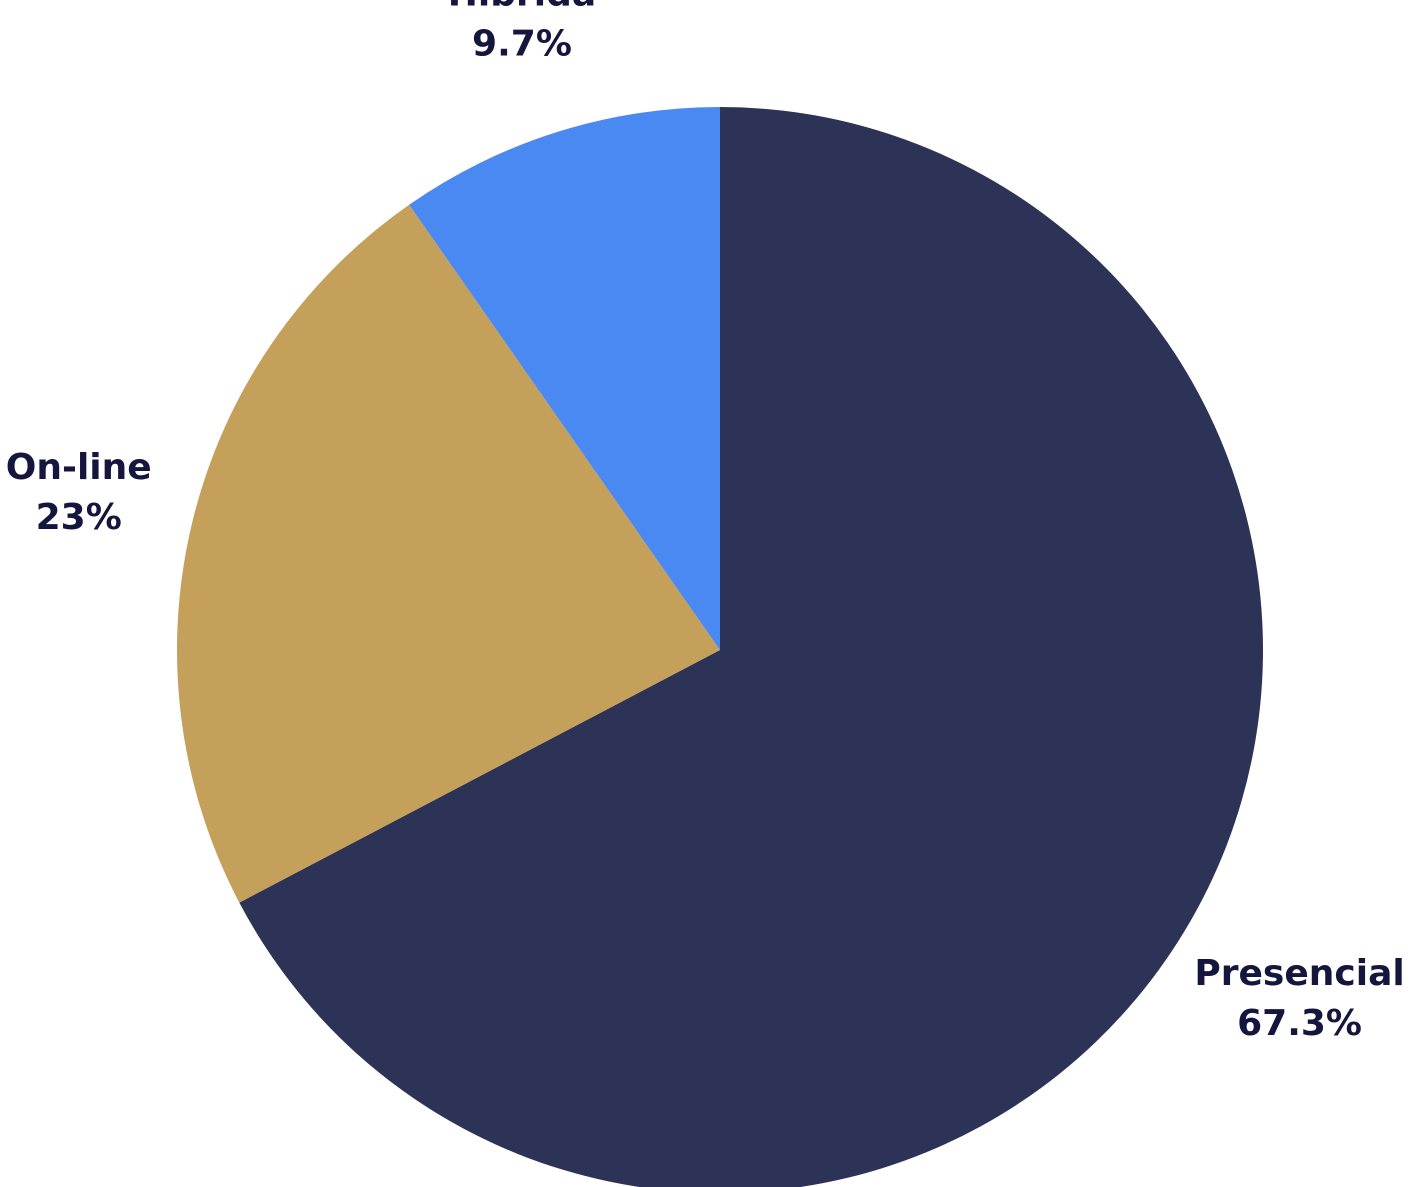 The width and height of the screenshot is (1417, 1187). I want to click on slice-value-label: 67.3%, so click(1299, 1023).